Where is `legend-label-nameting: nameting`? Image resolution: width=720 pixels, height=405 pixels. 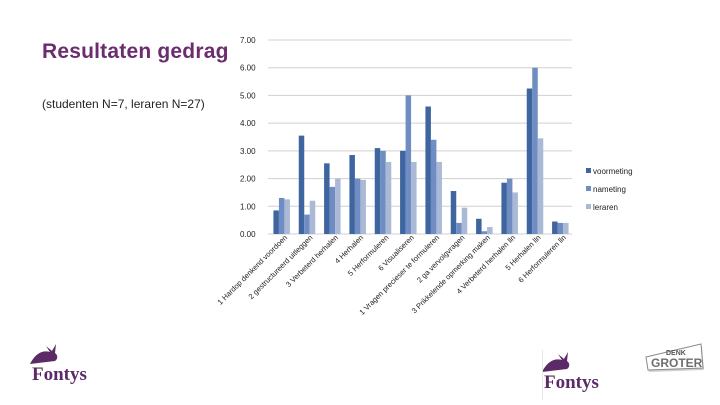 legend-label-nameting: nameting is located at coordinates (609, 189).